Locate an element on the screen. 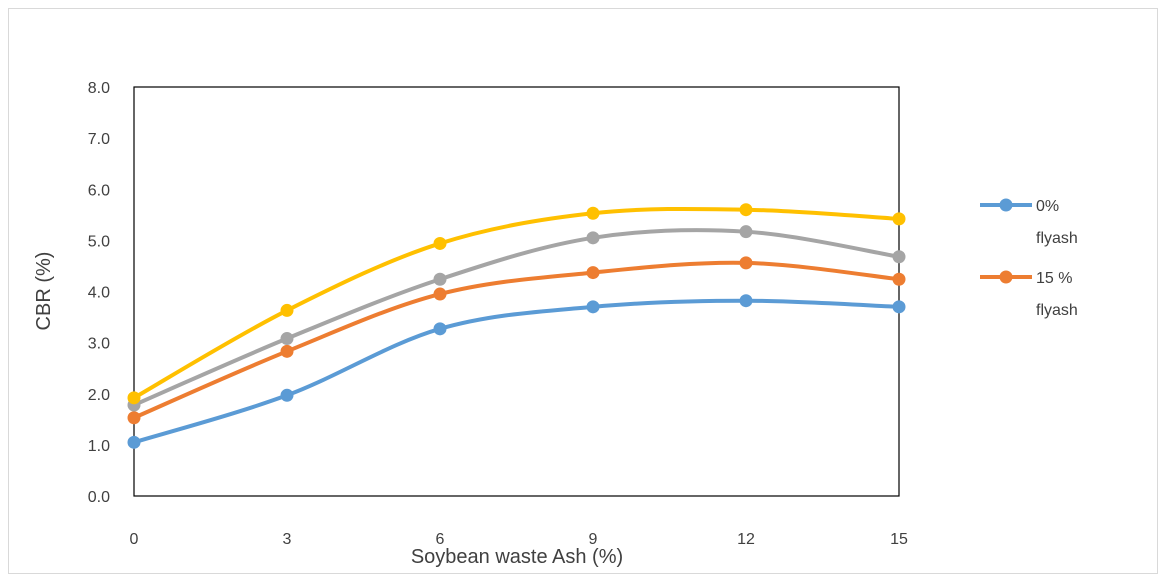  legend-item: 0% flyash is located at coordinates (1029, 222).